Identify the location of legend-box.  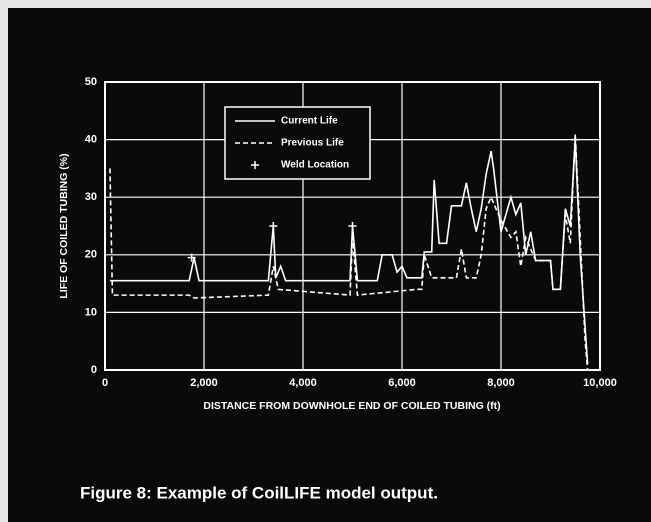
(297, 143).